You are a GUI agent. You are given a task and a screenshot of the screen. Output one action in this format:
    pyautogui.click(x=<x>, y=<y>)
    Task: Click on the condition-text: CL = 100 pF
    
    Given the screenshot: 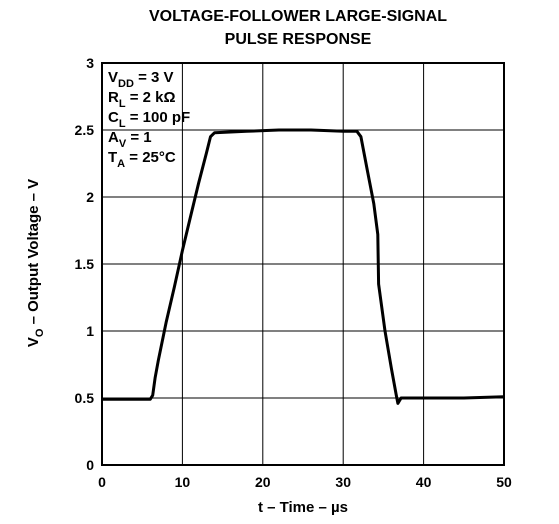 What is the action you would take?
    pyautogui.click(x=149, y=119)
    